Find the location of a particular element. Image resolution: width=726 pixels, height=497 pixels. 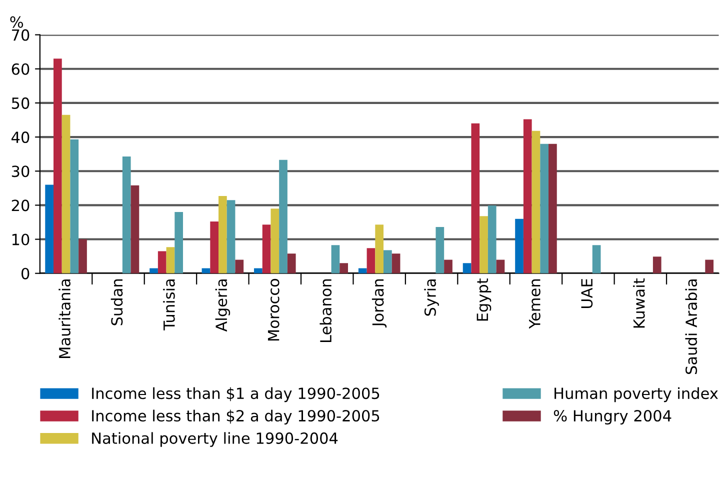

legend-label: Human poverty index is located at coordinates (636, 394).